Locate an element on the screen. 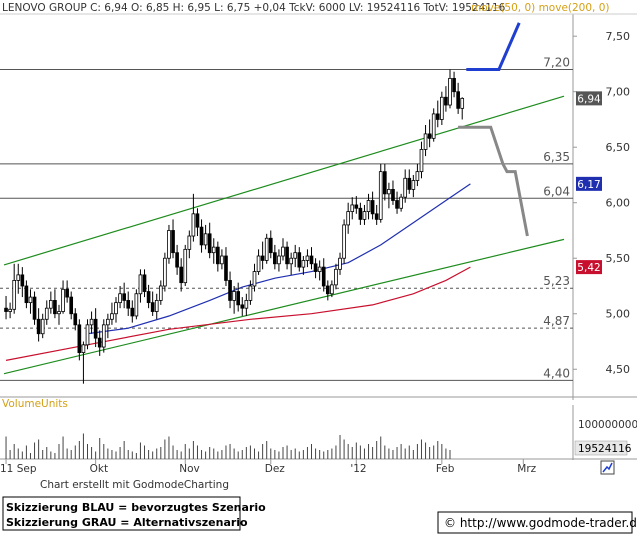 This screenshot has height=554, width=637. x-tick-label: Feb is located at coordinates (445, 469).